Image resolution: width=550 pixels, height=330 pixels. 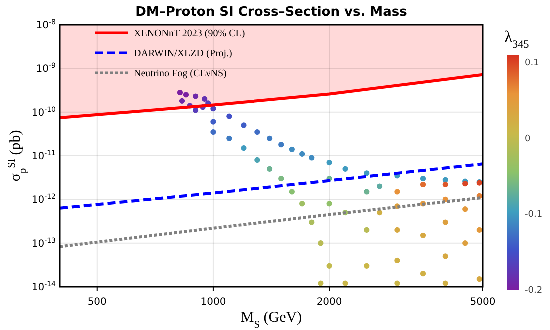 What do you see at coordinates (329, 302) in the screenshot?
I see `x-tick-label: 2000` at bounding box center [329, 302].